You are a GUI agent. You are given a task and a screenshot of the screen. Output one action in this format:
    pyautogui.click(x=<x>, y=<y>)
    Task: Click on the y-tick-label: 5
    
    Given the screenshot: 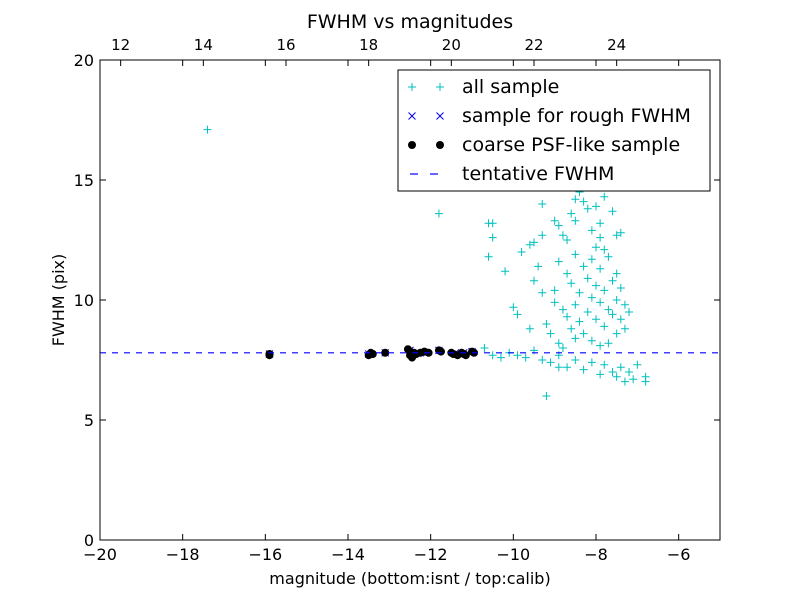 What is the action you would take?
    pyautogui.click(x=89, y=420)
    